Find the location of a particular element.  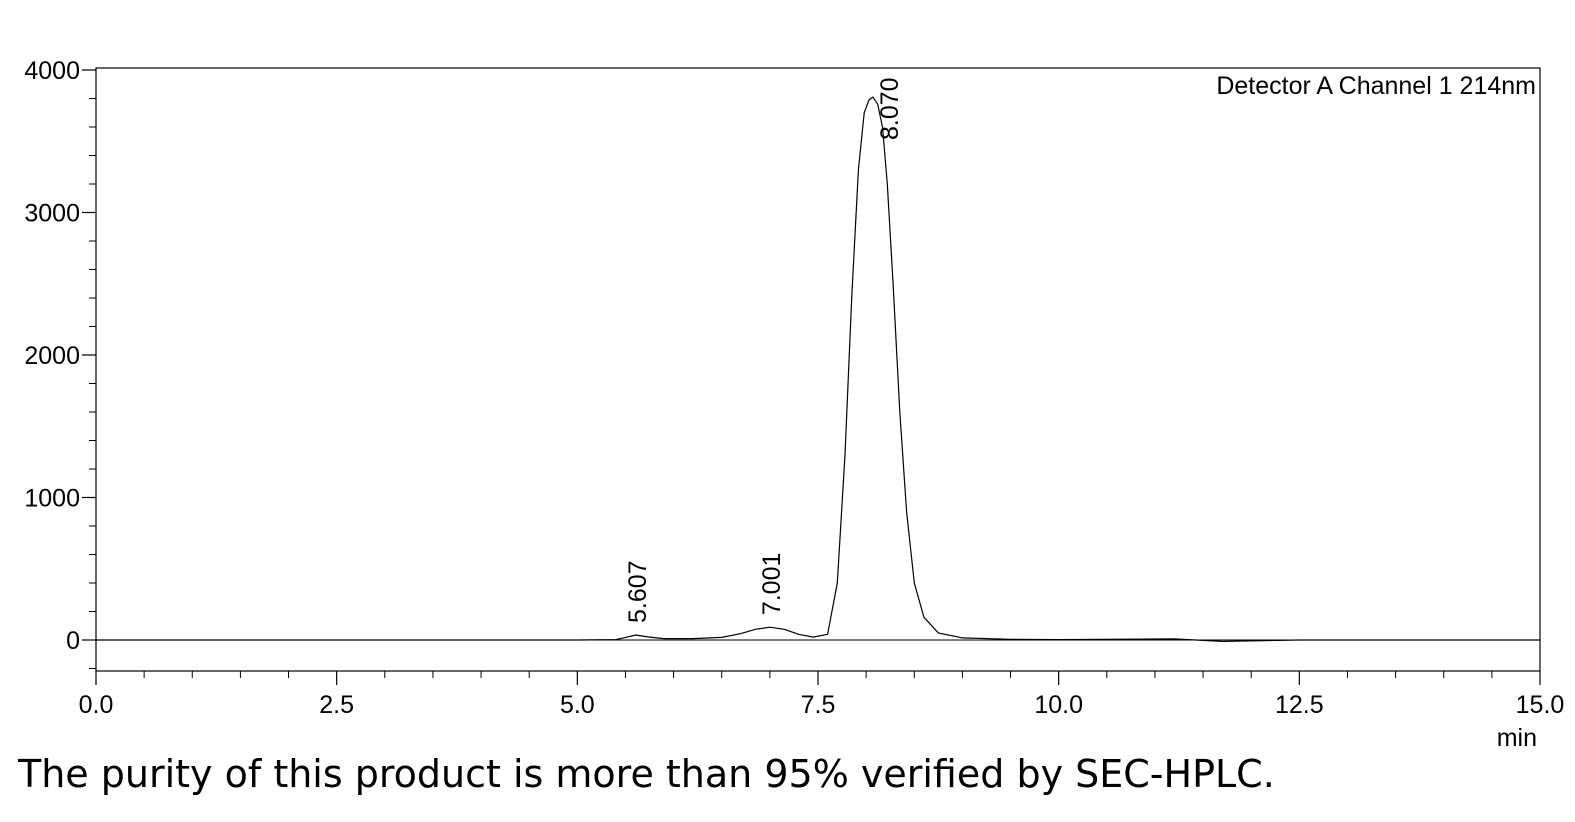

y-tick-label: 3000 is located at coordinates (52, 214).